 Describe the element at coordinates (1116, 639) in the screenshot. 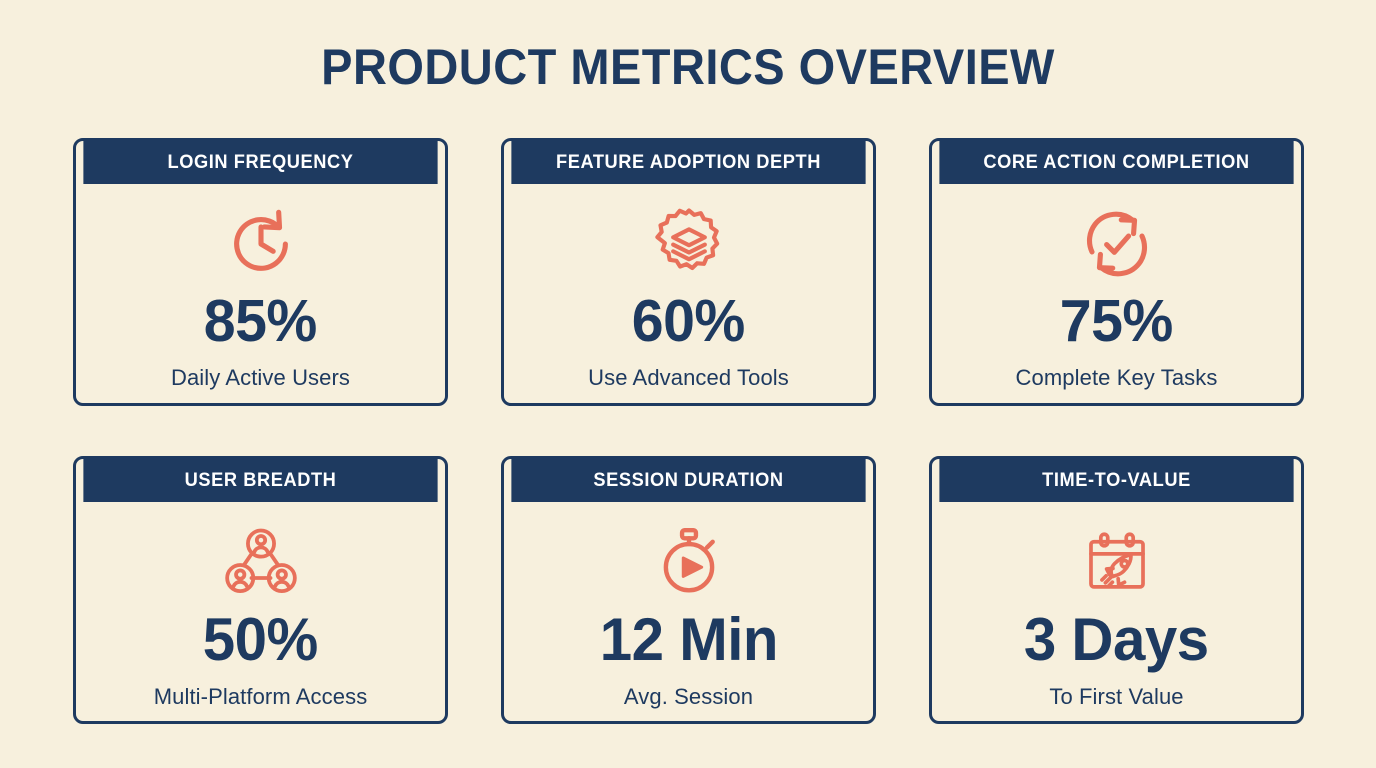

I see `metric-value-time-to-value: 3 Days` at that location.